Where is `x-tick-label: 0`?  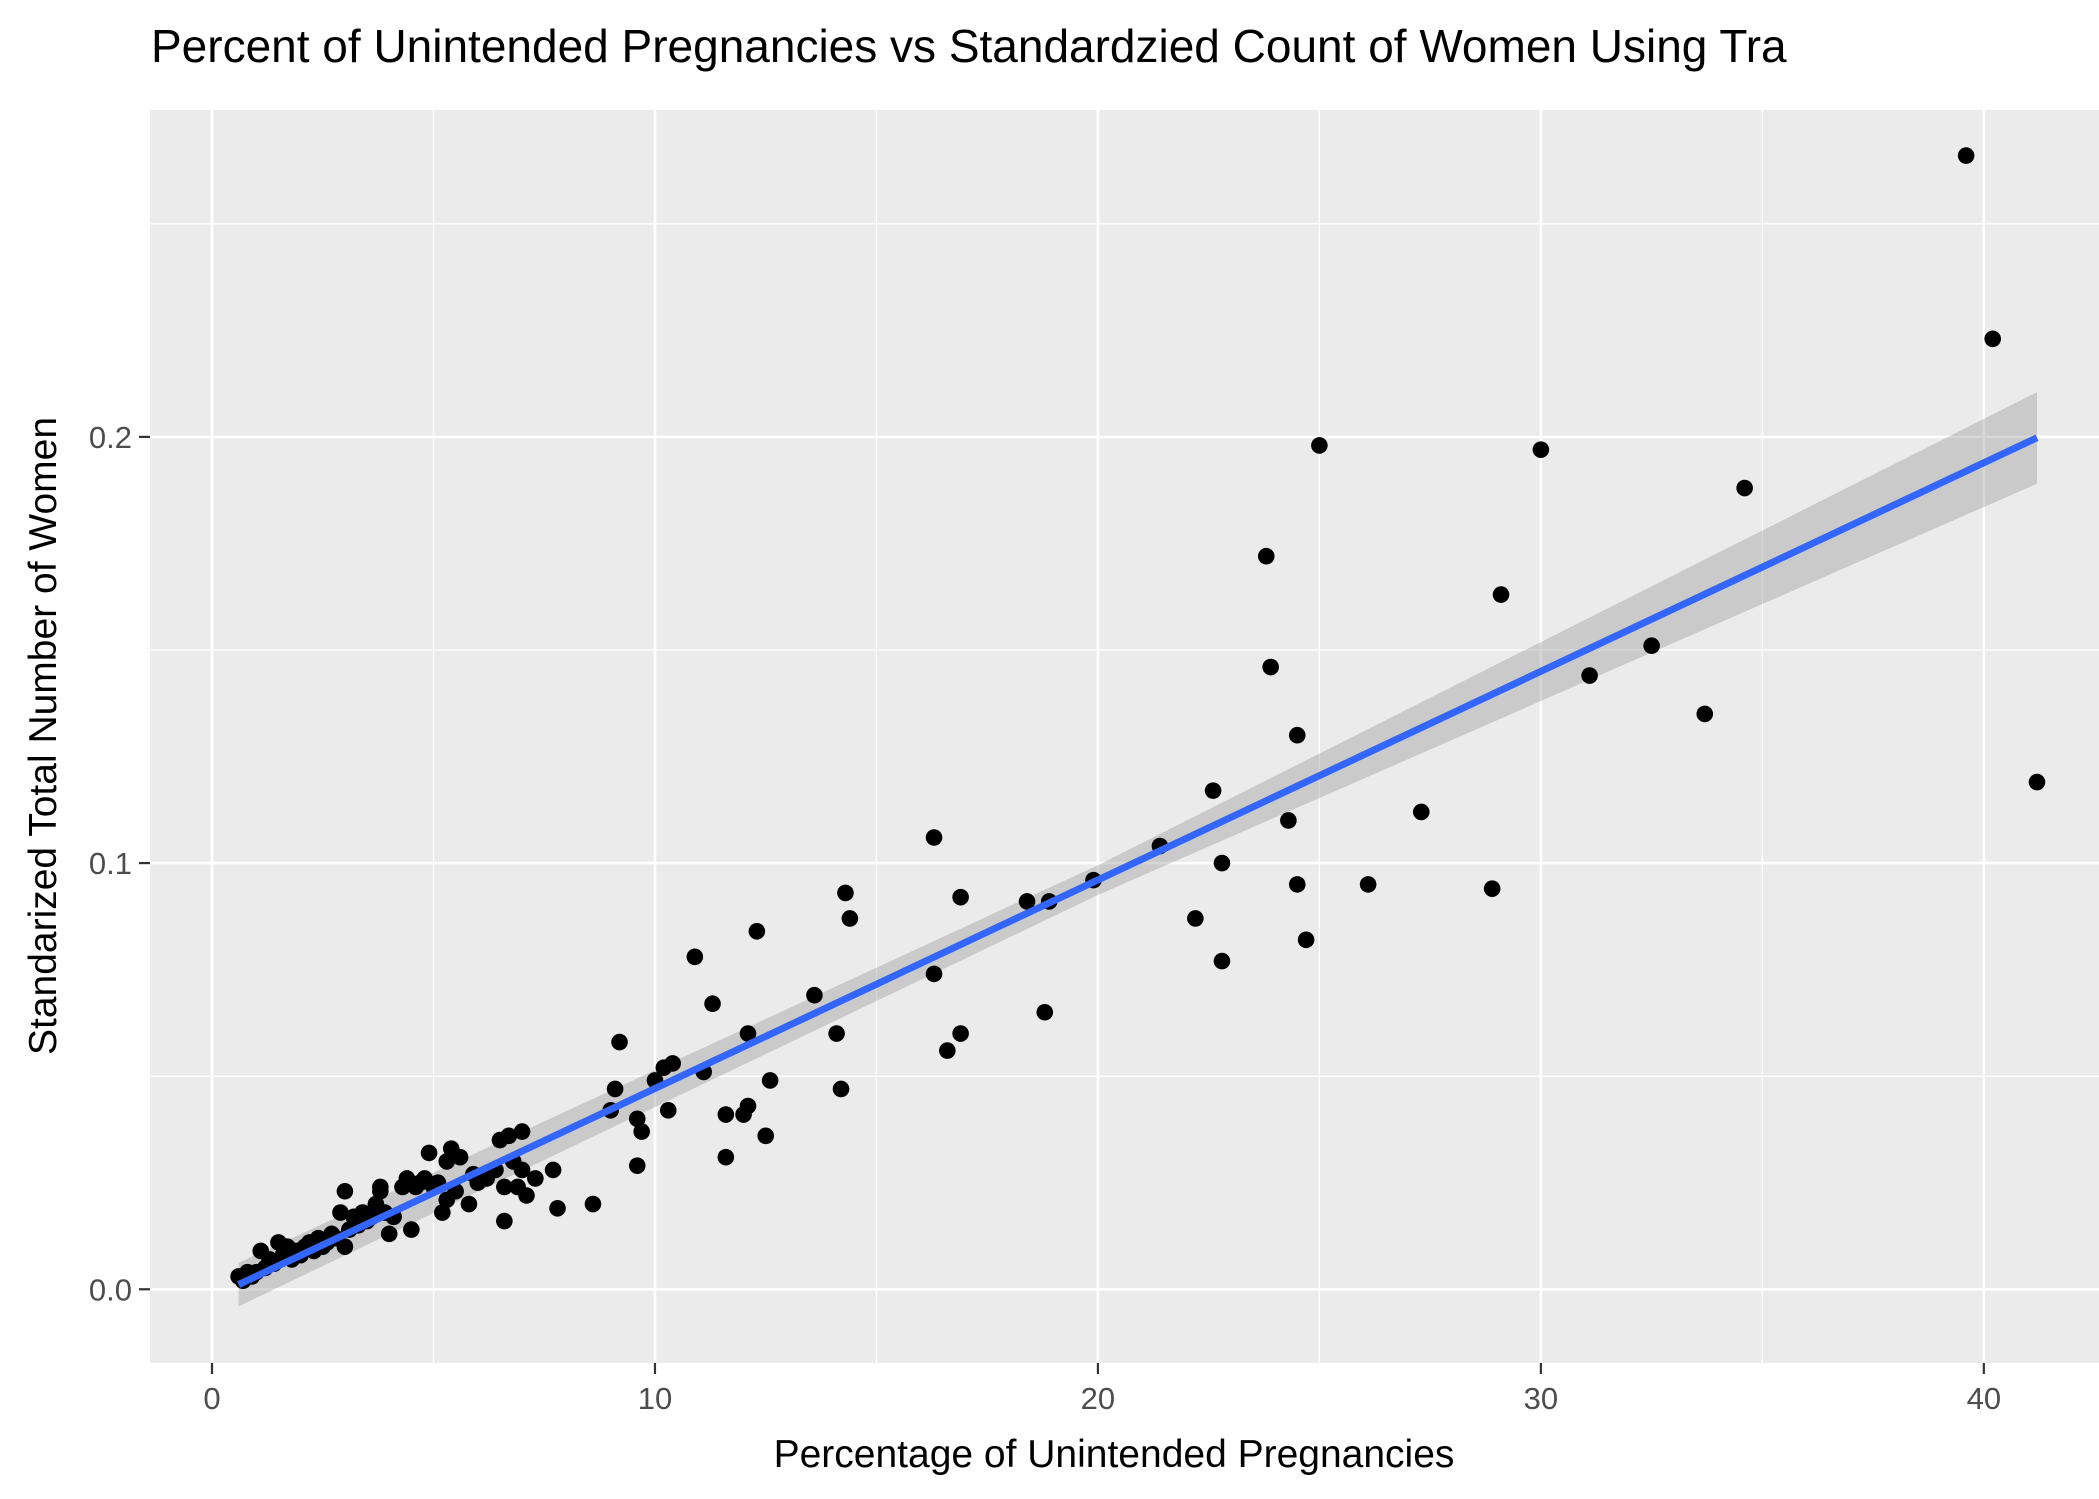 x-tick-label: 0 is located at coordinates (211, 1398).